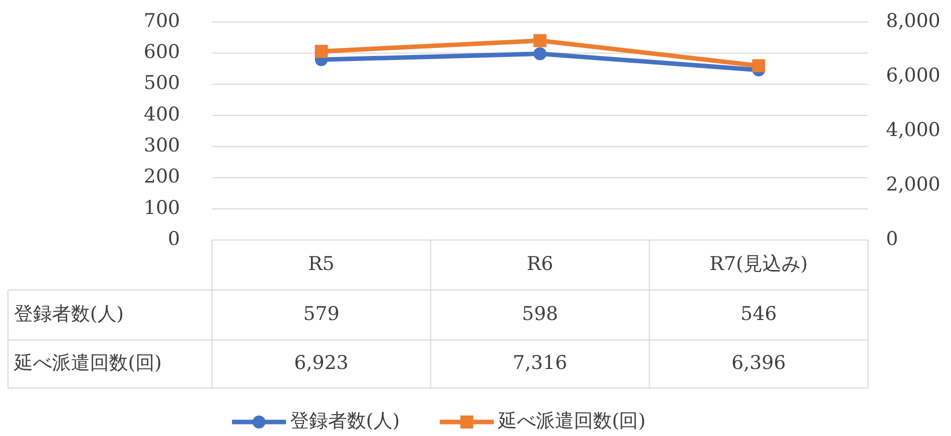  Describe the element at coordinates (913, 129) in the screenshot. I see `y2-tick-label: 4,000` at that location.